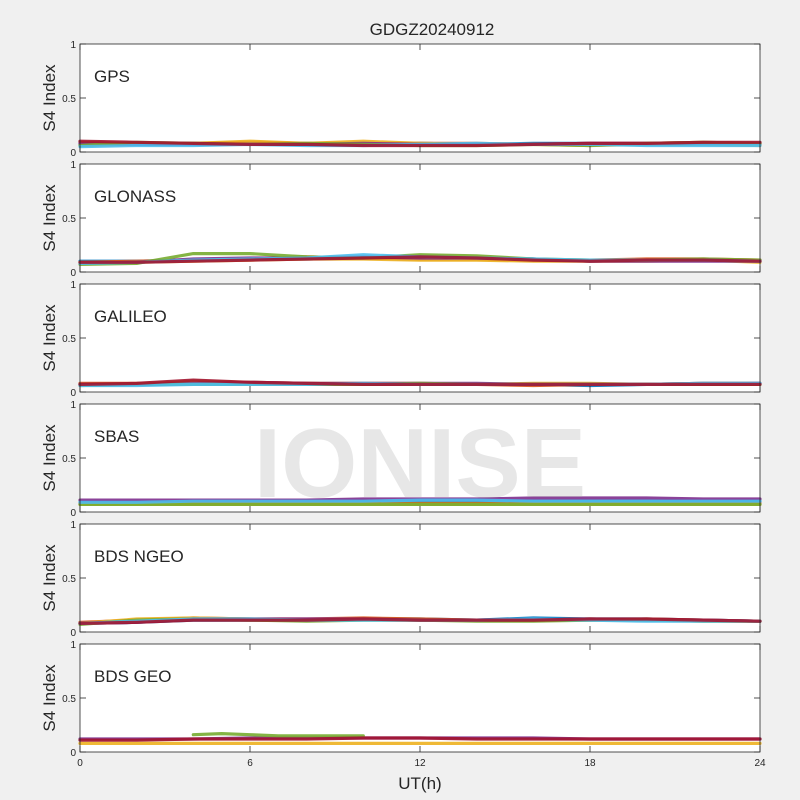 This screenshot has width=800, height=800. What do you see at coordinates (73, 633) in the screenshot?
I see `panel-bds-ngeo-y-tick-label: 0` at bounding box center [73, 633].